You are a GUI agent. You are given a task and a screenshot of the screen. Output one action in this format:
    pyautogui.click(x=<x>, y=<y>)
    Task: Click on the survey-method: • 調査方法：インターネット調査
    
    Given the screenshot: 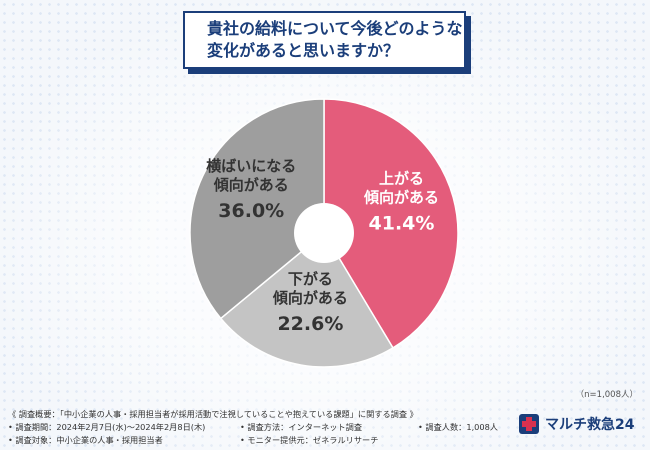 What is the action you would take?
    pyautogui.click(x=301, y=427)
    